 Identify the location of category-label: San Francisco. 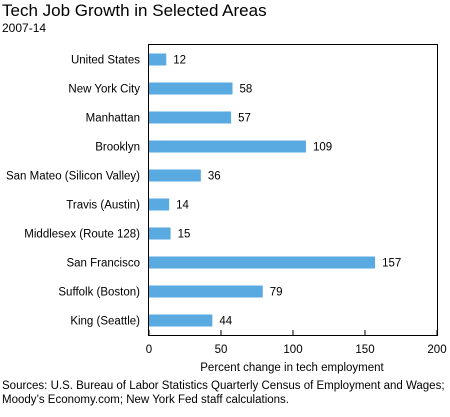
(103, 264).